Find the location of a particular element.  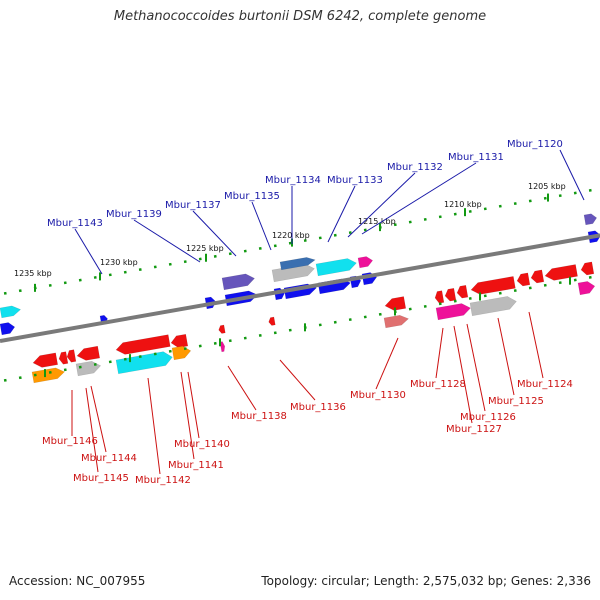

top-gene-label: Mbur_1120 is located at coordinates (535, 144).